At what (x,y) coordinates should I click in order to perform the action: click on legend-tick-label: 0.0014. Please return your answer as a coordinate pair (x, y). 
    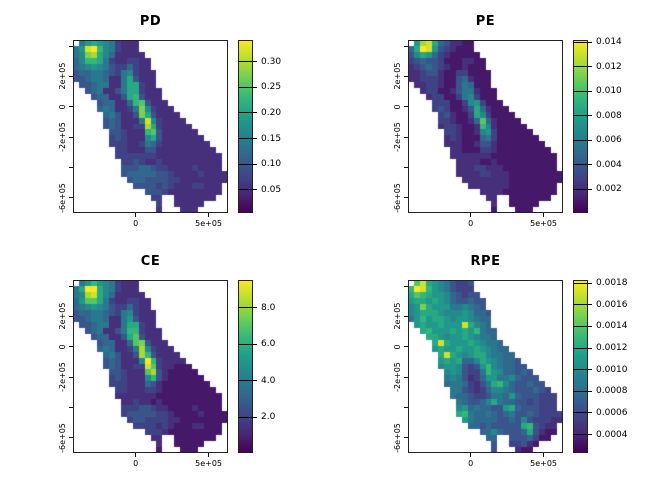
    Looking at the image, I should click on (612, 326).